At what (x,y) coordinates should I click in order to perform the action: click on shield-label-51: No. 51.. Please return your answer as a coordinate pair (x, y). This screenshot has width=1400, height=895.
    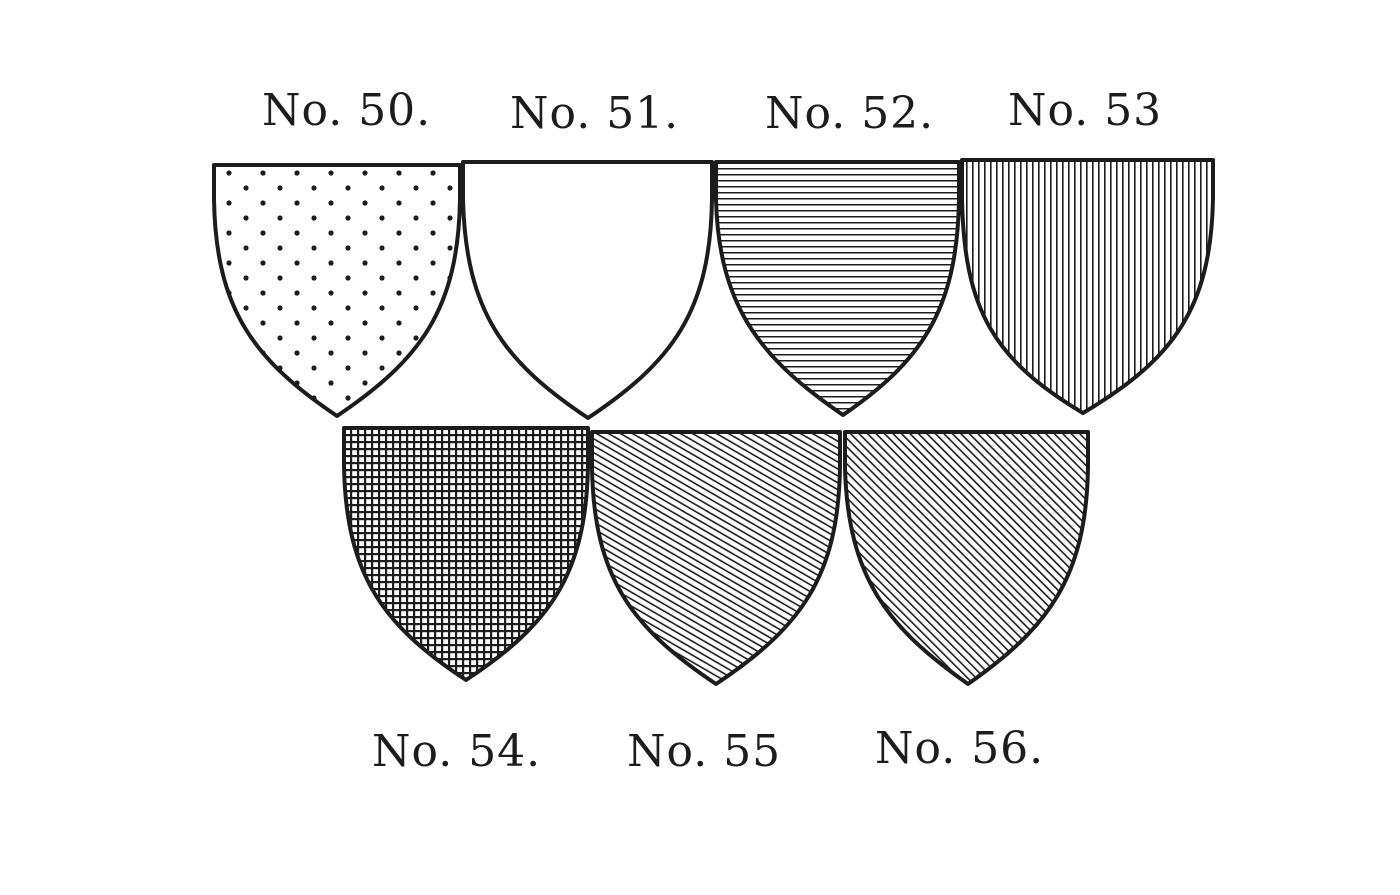
    Looking at the image, I should click on (595, 113).